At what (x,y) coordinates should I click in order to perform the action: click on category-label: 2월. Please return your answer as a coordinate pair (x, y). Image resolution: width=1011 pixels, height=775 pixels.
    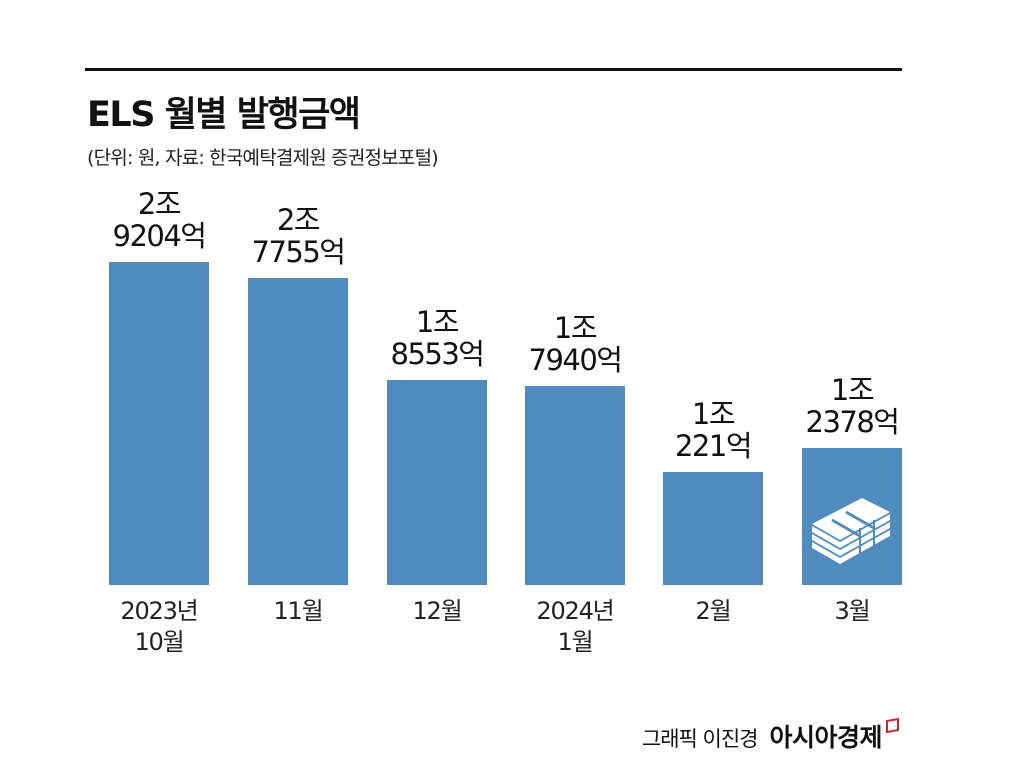
    Looking at the image, I should click on (713, 611).